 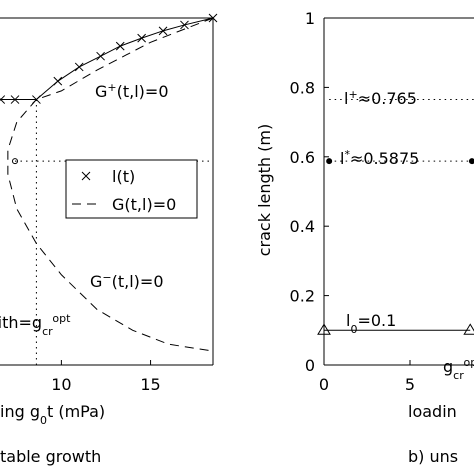 I want to click on annotation: l0=0.1, so click(x=371, y=323).